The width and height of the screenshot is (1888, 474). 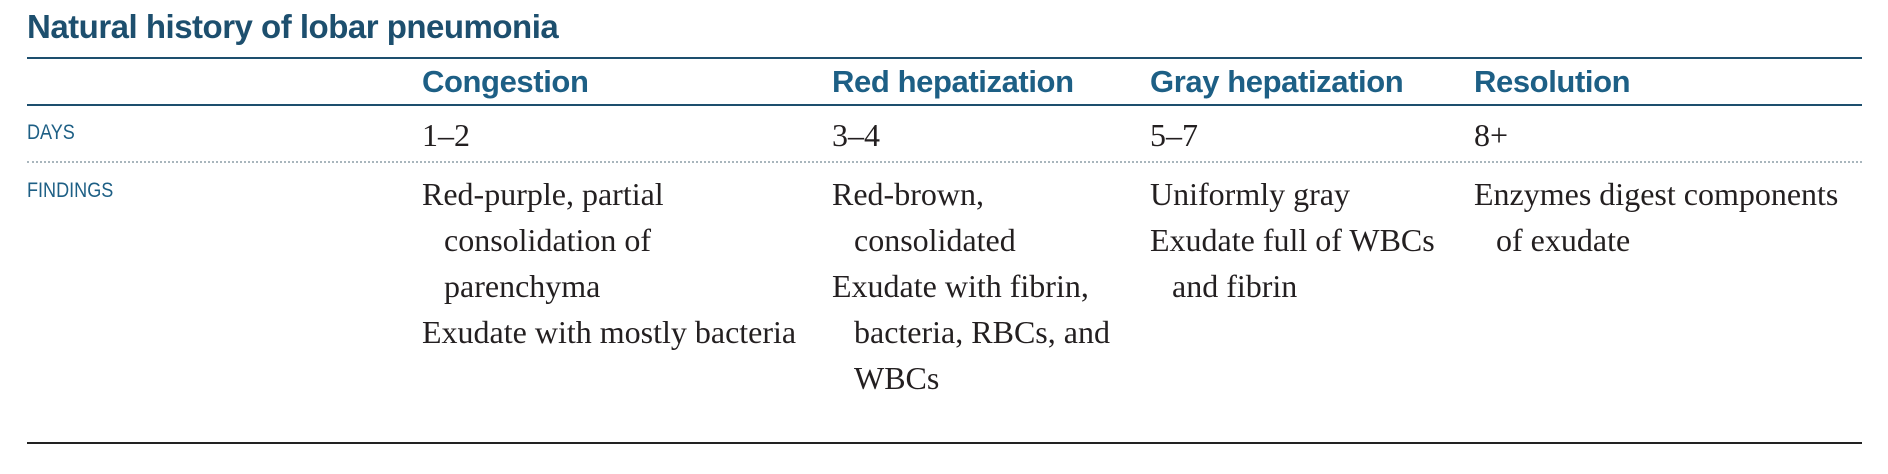 What do you see at coordinates (856, 135) in the screenshot?
I see `days-red-hepatization: 3–4` at bounding box center [856, 135].